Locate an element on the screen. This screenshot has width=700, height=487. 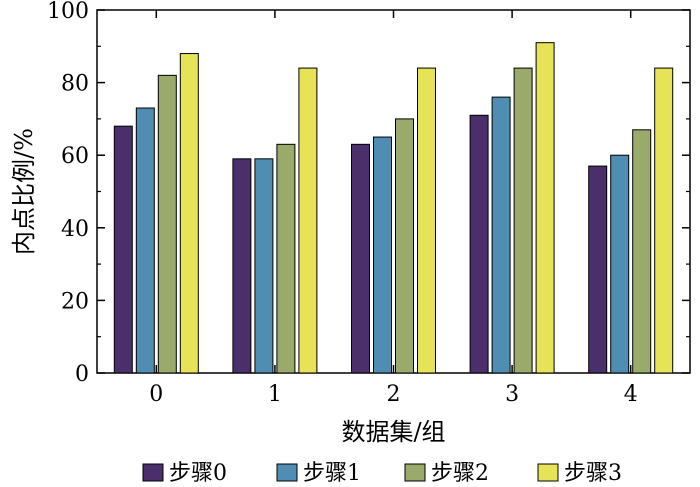
y-tick-label: 0 is located at coordinates (82, 374).